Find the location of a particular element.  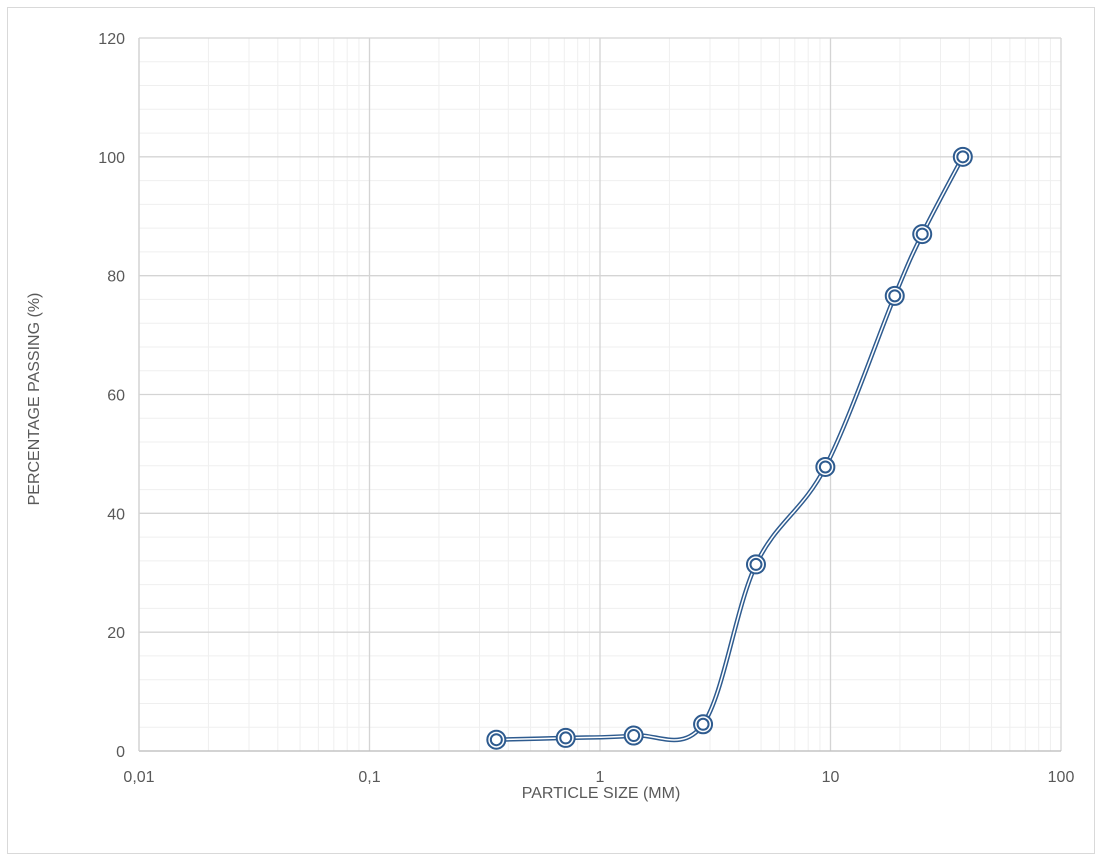

y-tick-label: 40 is located at coordinates (116, 514).